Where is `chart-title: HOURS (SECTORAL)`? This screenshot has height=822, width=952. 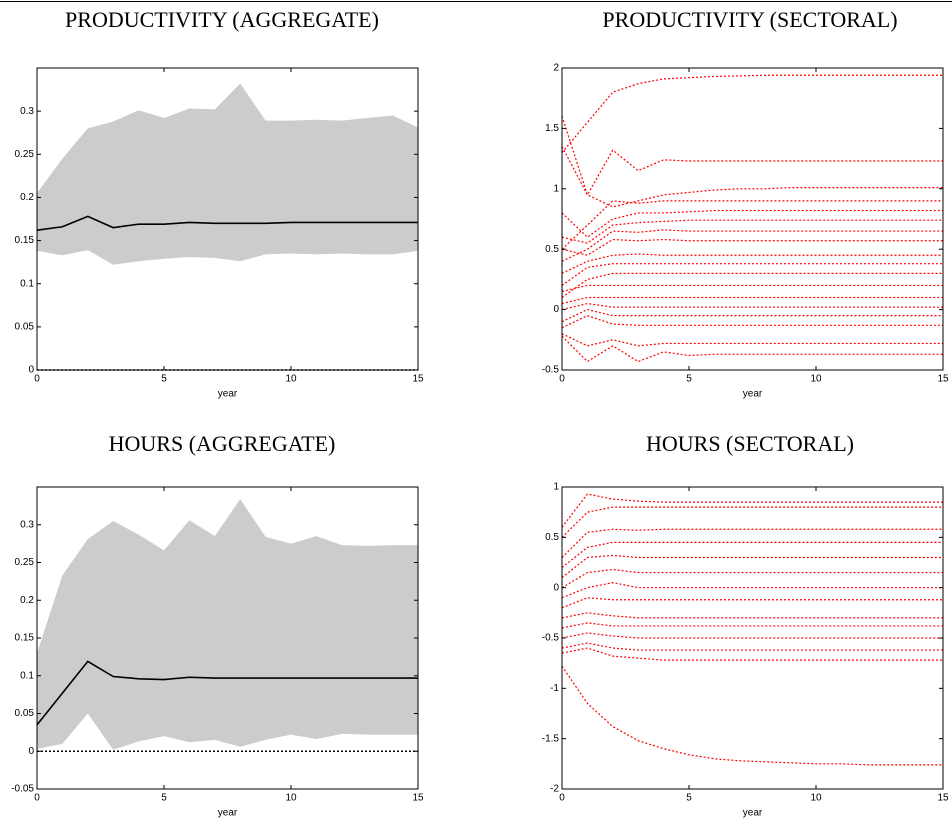 chart-title: HOURS (SECTORAL) is located at coordinates (750, 443).